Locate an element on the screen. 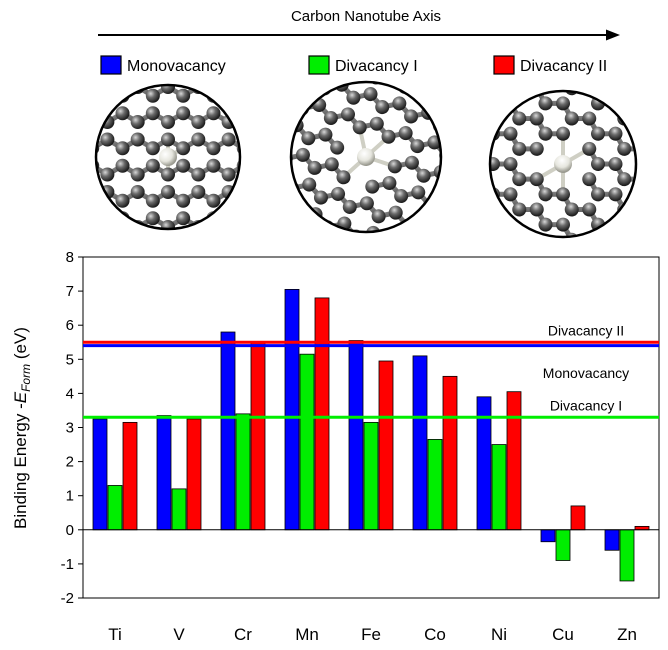  bar-monovacancy-ti is located at coordinates (100, 474).